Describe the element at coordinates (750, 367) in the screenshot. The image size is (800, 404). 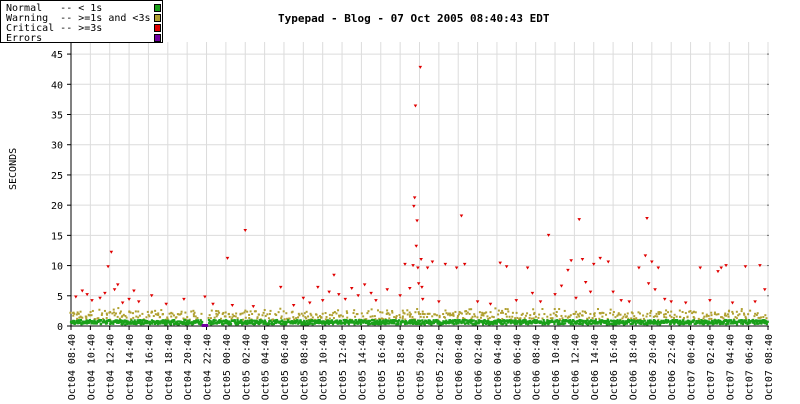
I see `x-tick-label: Oct07 06:40` at that location.